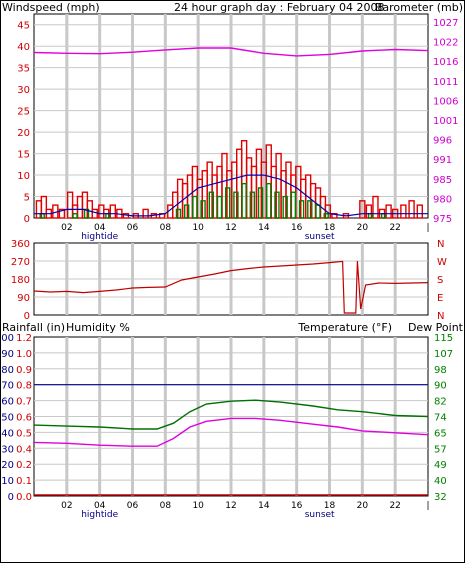 Image resolution: width=465 pixels, height=563 pixels. What do you see at coordinates (27, 198) in the screenshot?
I see `windspeed-tick-label: 5` at bounding box center [27, 198].